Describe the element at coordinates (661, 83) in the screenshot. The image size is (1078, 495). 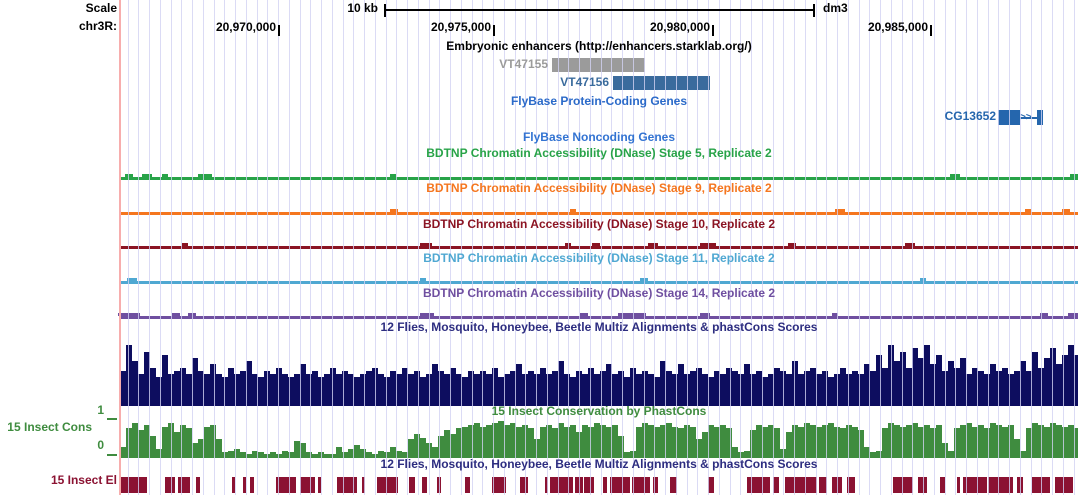
I see `enhancer-vt47156-box` at that location.